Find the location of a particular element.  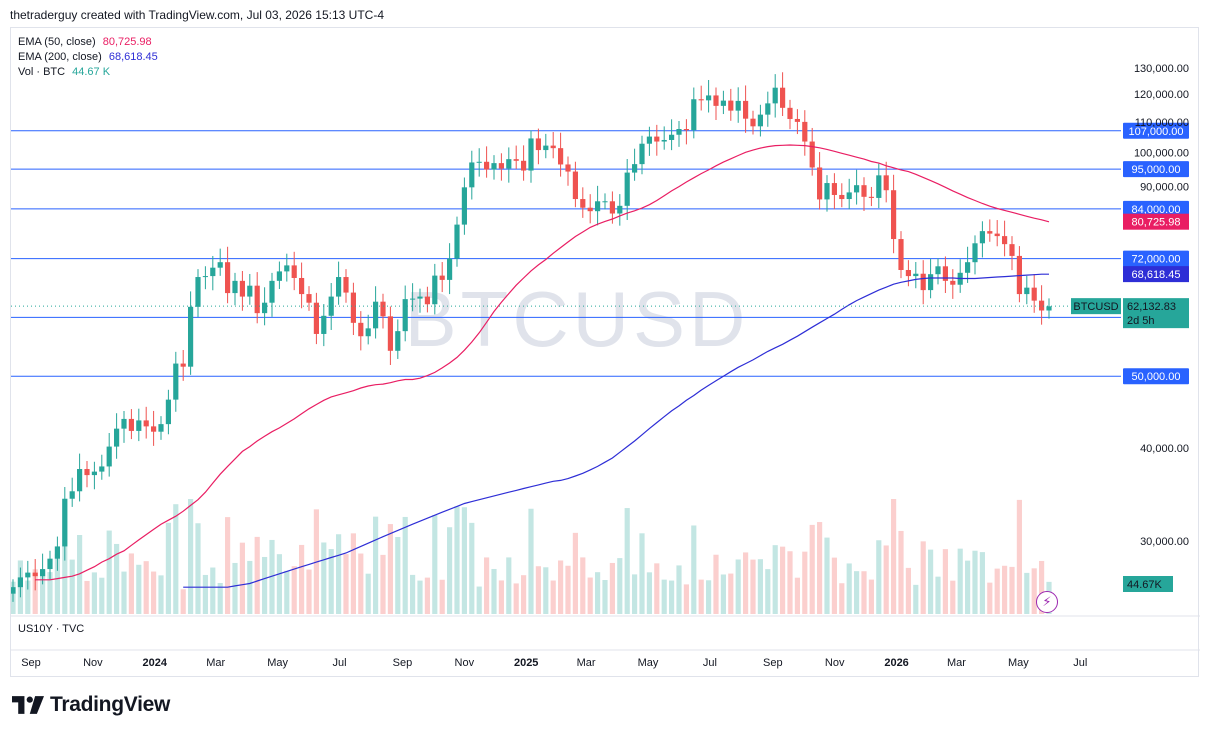

last-price-label: 62,132.83 is located at coordinates (1151, 307).